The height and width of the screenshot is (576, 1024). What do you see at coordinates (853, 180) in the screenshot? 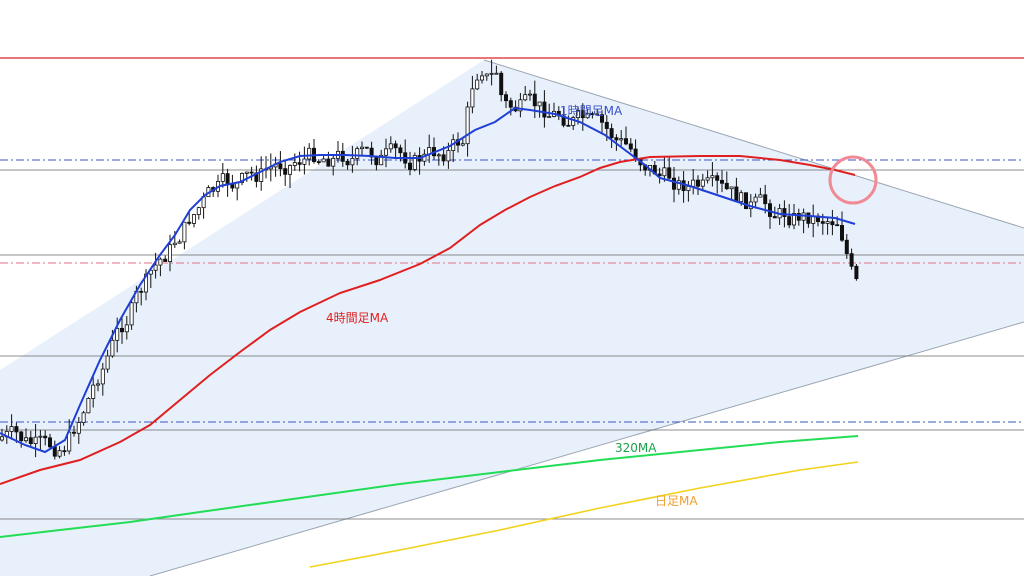
I see `highlight-circle` at bounding box center [853, 180].